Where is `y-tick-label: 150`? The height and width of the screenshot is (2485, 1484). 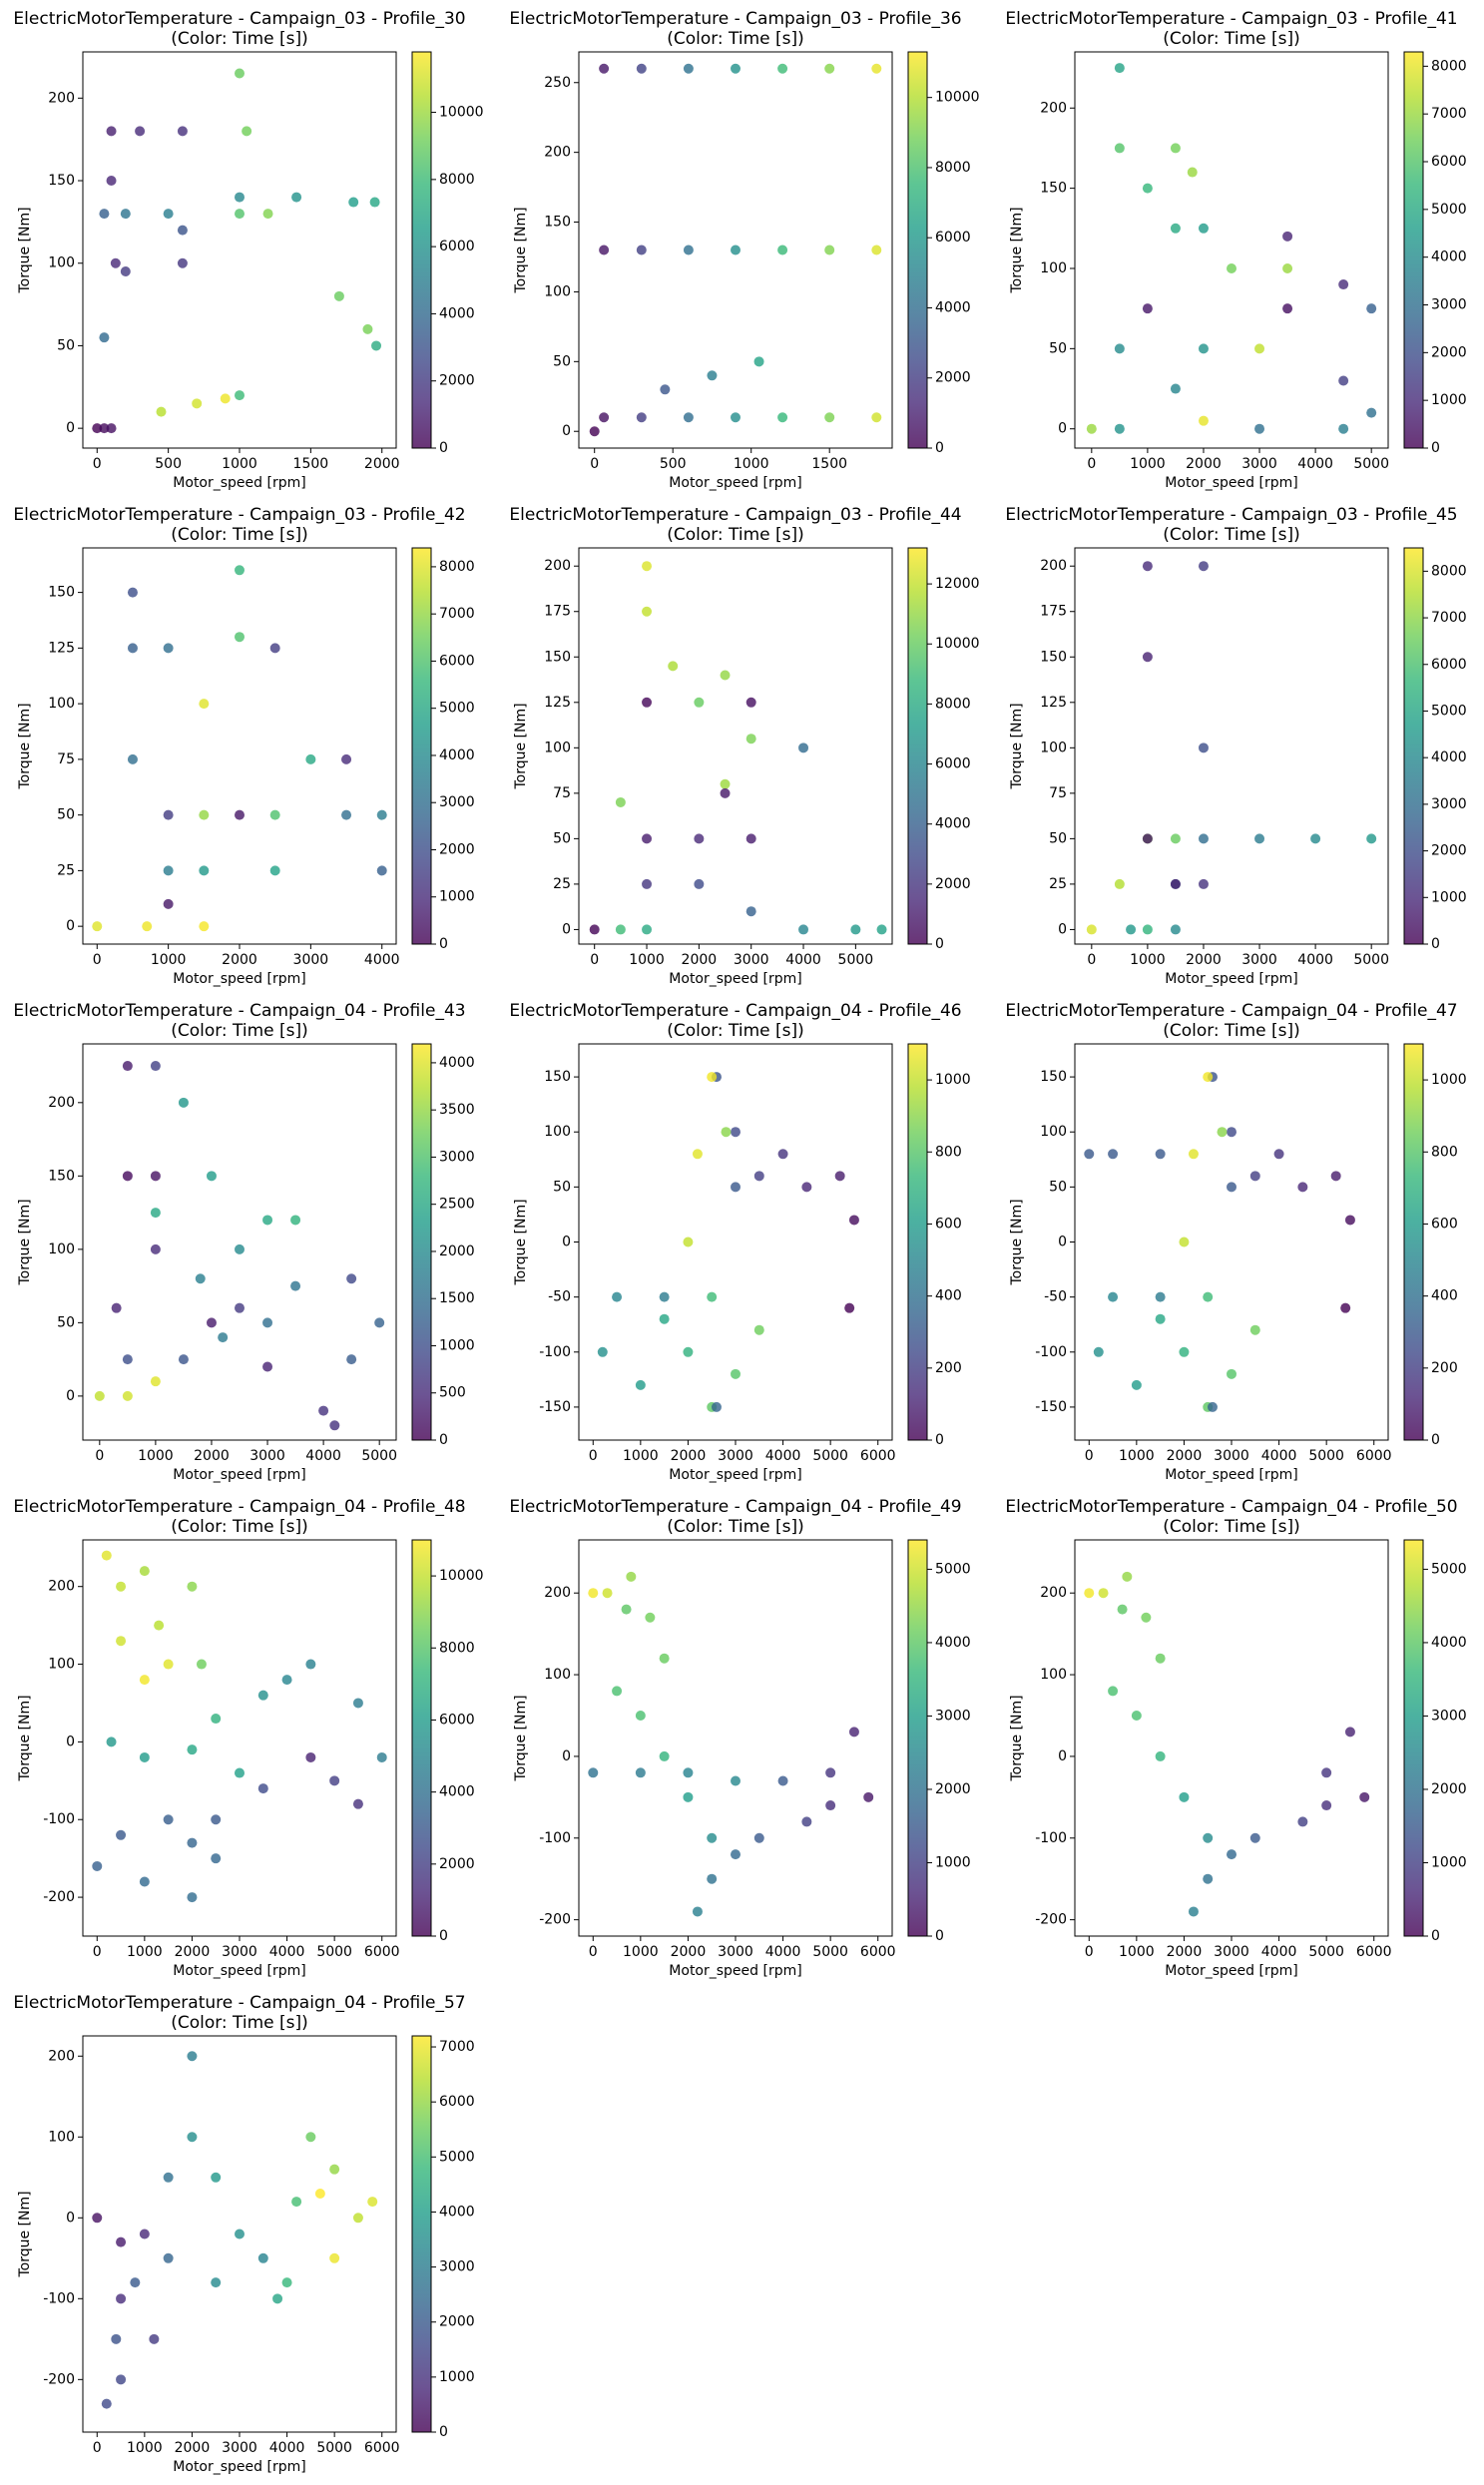
y-tick-label: 150 is located at coordinates (1053, 657).